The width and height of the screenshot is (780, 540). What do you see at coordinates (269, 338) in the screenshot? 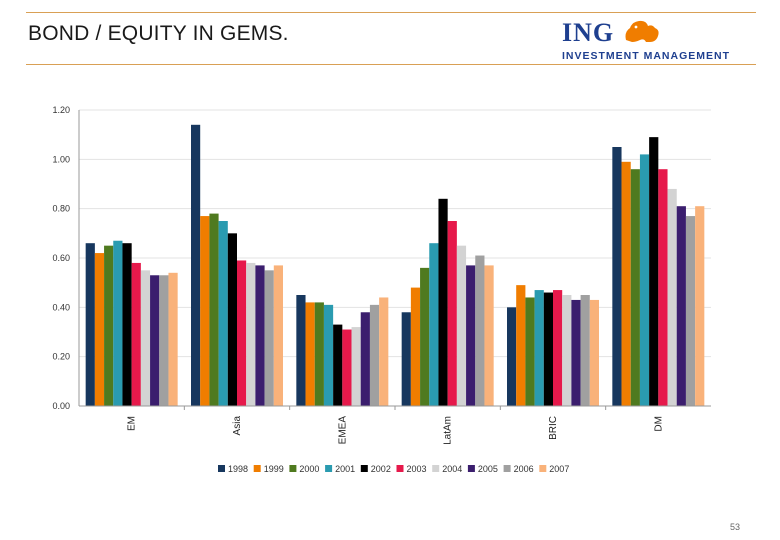
I see `bar-asia-2006` at bounding box center [269, 338].